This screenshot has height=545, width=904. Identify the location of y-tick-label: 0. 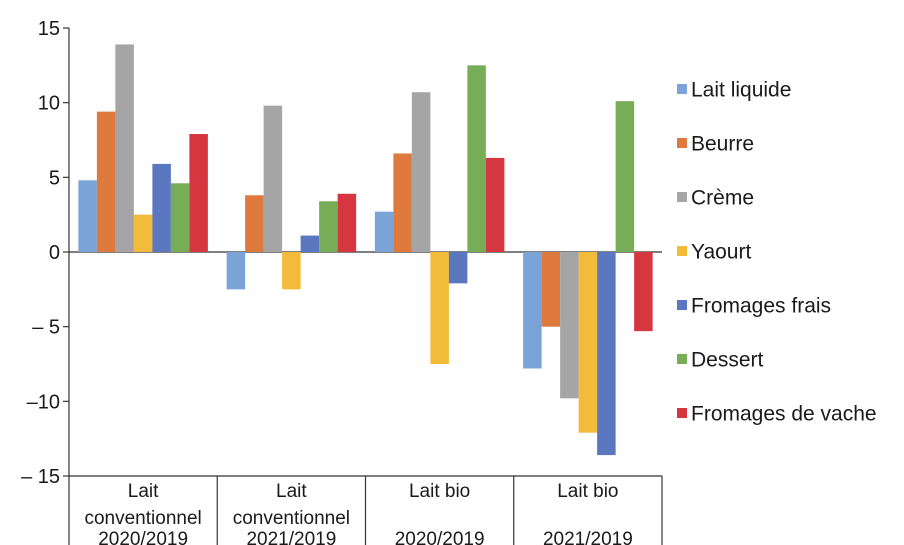
(54, 253).